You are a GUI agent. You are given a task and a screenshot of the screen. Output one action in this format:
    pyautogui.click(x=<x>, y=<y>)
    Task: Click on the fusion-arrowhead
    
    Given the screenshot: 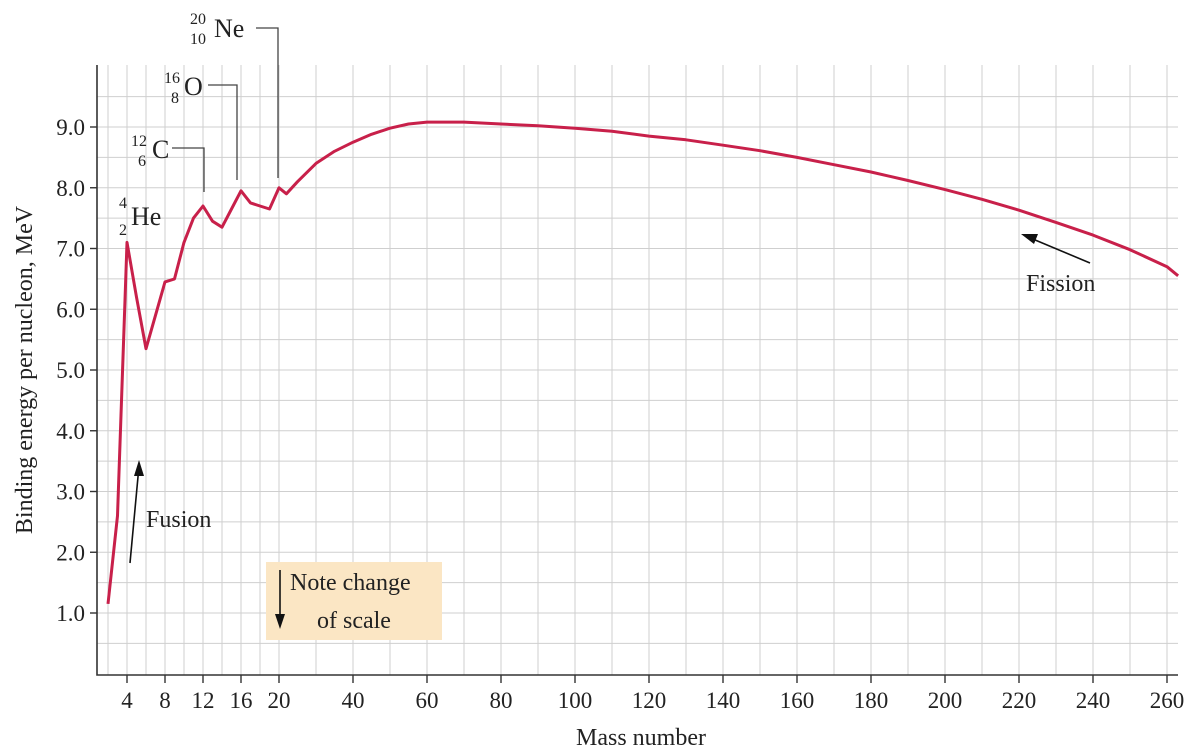 What is the action you would take?
    pyautogui.click(x=139, y=468)
    